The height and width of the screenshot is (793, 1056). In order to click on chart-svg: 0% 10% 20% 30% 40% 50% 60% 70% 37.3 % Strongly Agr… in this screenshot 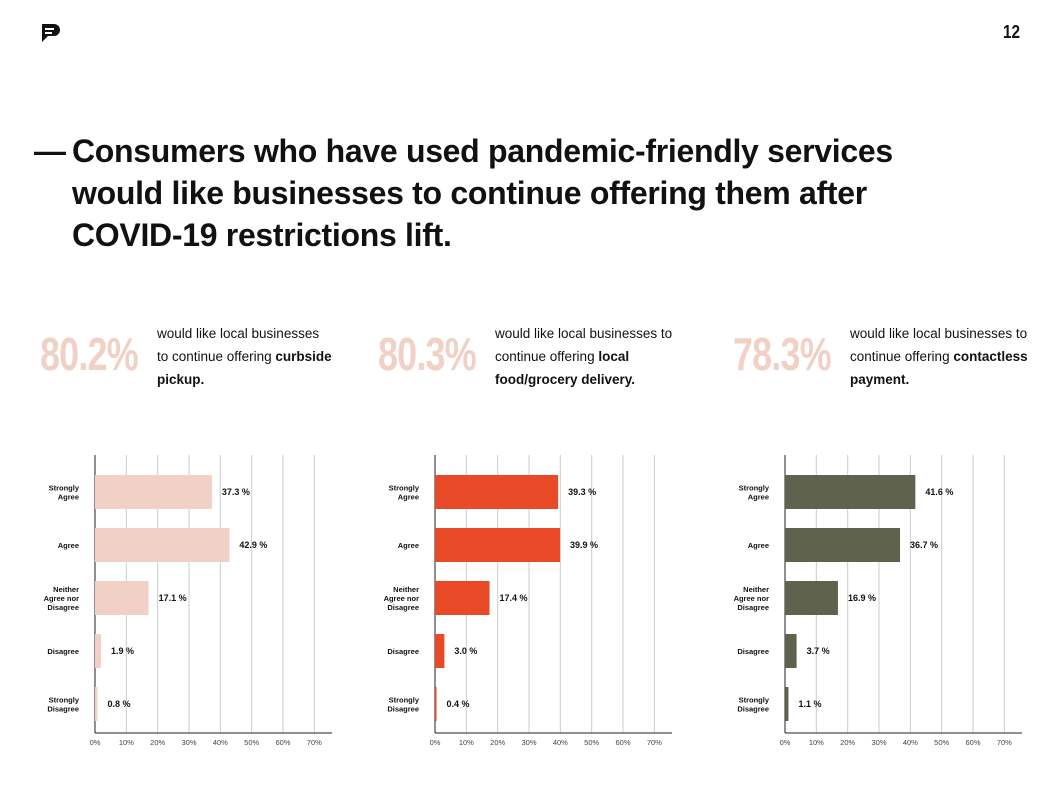, I will do `click(188, 601)`.